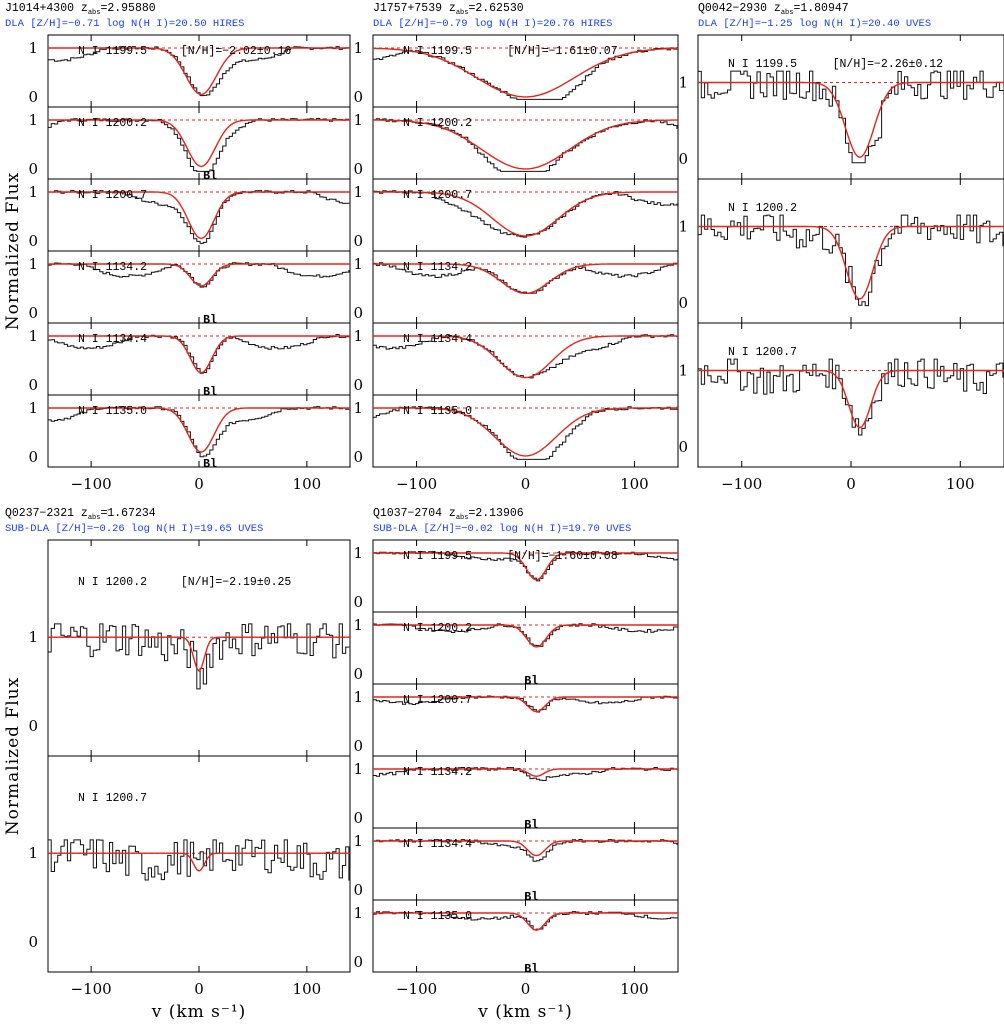 This screenshot has height=1025, width=1004. What do you see at coordinates (515, 937) in the screenshot?
I see `subpanel-n-i-1135.0: 1 0 N I 1135.0 Bl` at bounding box center [515, 937].